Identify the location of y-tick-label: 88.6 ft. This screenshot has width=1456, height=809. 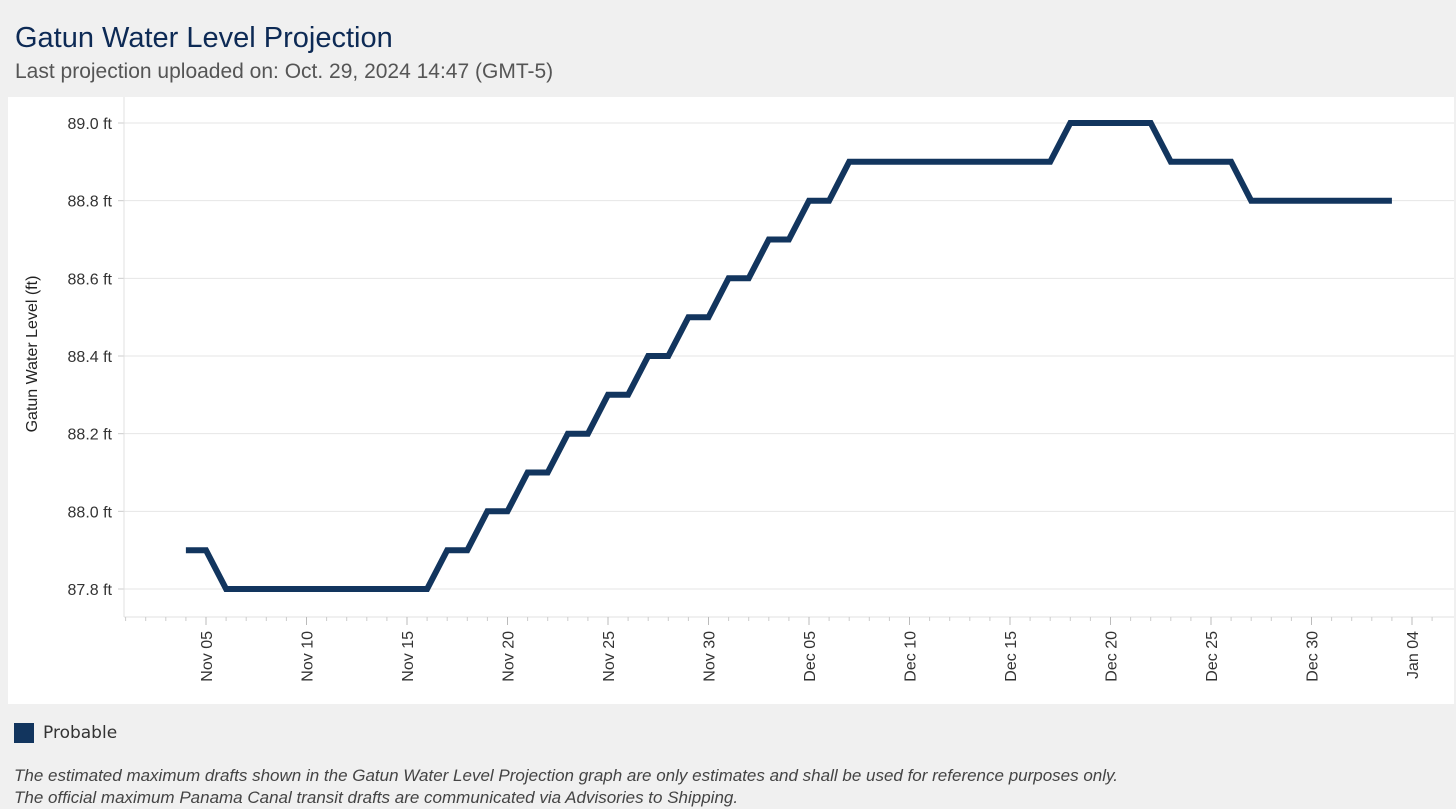
(90, 279).